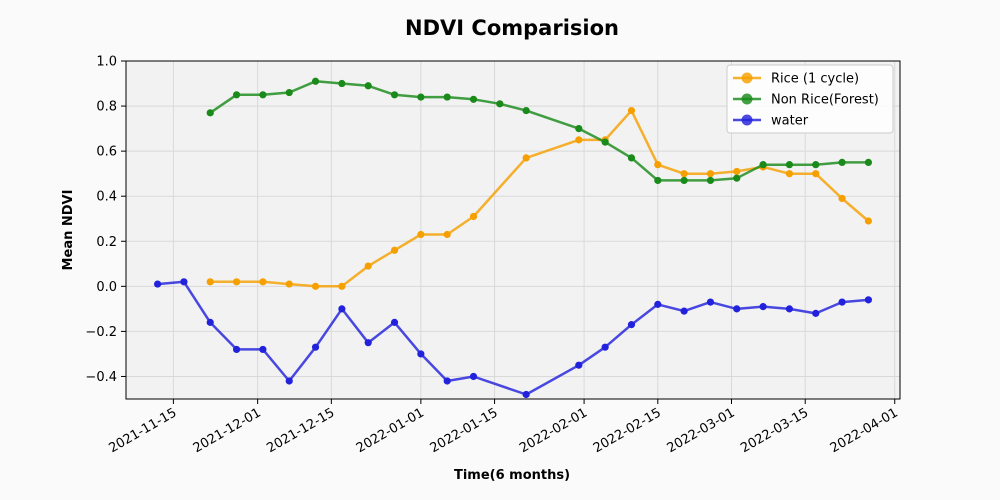  I want to click on y-tick-label: 0.0, so click(106, 287).